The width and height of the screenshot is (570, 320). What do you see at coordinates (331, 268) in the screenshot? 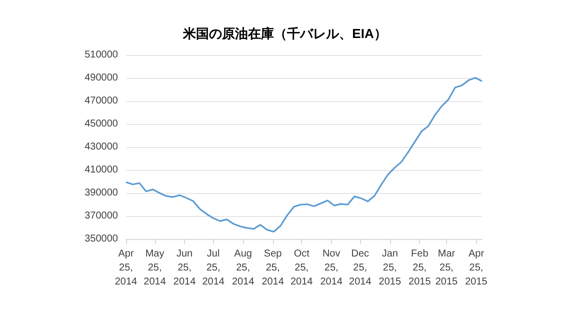
I see `x-tick-label: Nov 25, 2014` at bounding box center [331, 268].